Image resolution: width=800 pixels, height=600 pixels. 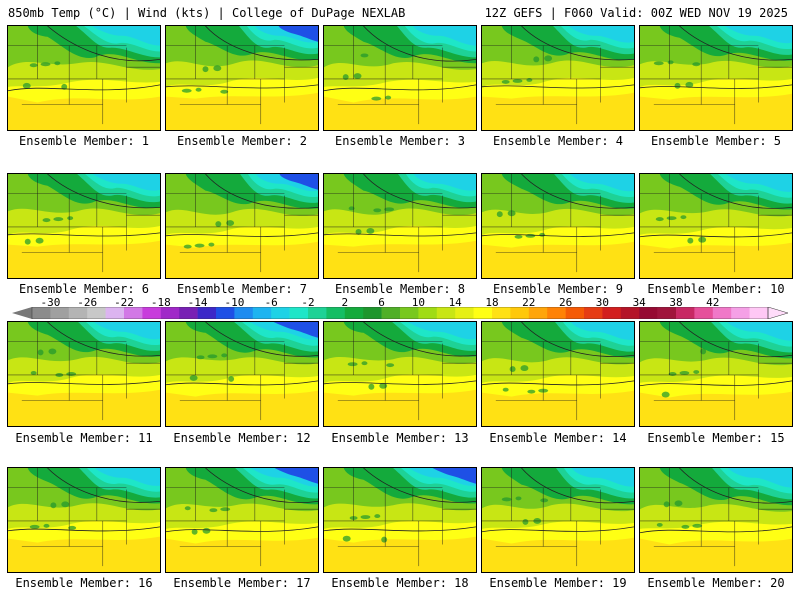 What do you see at coordinates (565, 302) in the screenshot?
I see `colorbar-tick: 26` at bounding box center [565, 302].